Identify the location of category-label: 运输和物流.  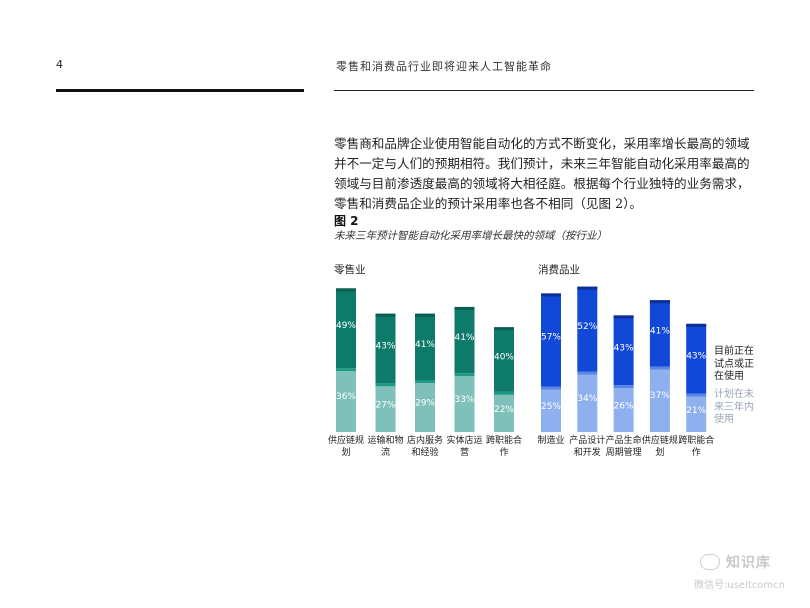
(385, 446).